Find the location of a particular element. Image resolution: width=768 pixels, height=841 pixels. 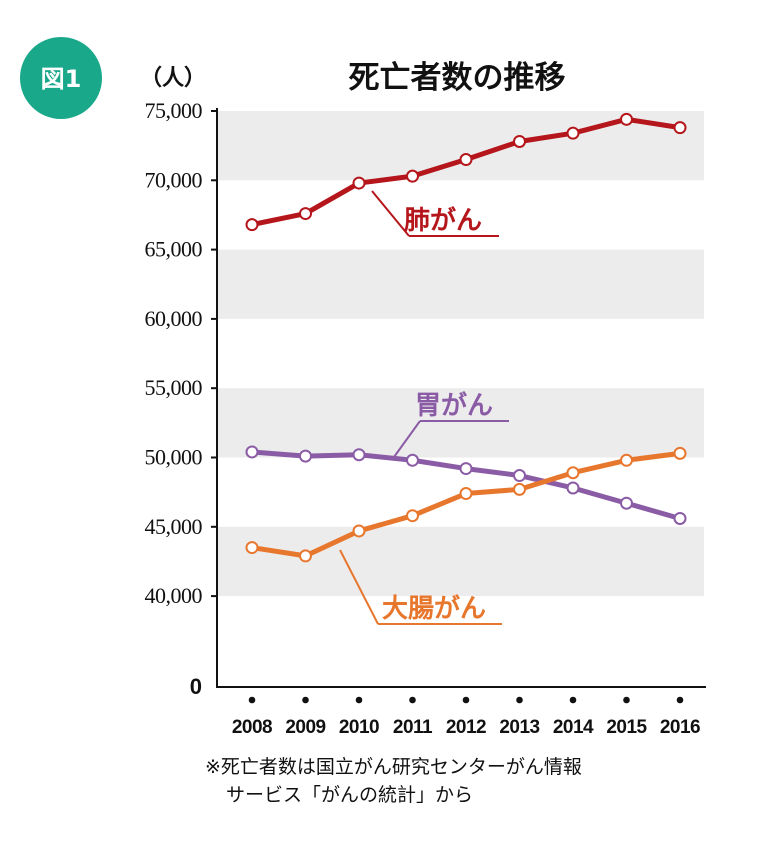

chart-title: 死亡者数の推移 is located at coordinates (457, 78).